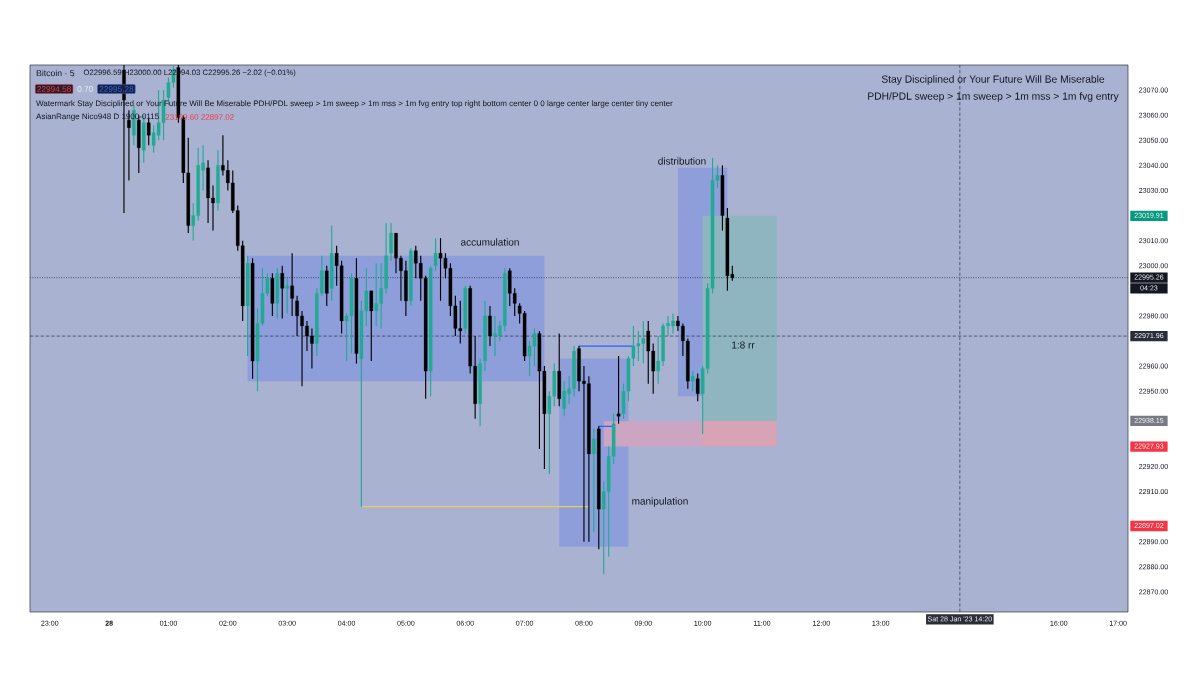 This screenshot has height=675, width=1200. What do you see at coordinates (54, 89) in the screenshot?
I see `annotation: 22994.58` at bounding box center [54, 89].